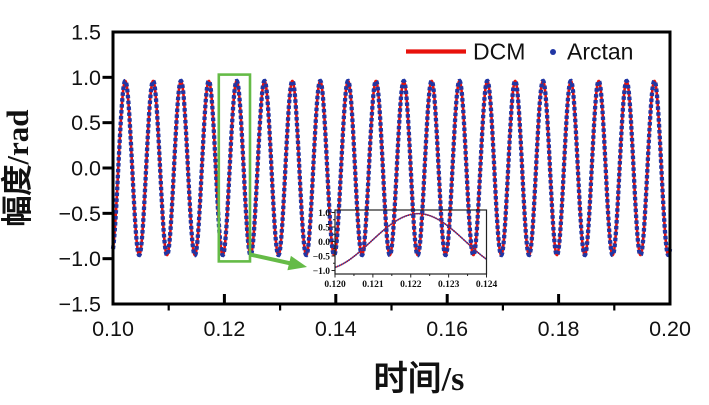  What do you see at coordinates (234, 168) in the screenshot?
I see `zoom-region-box` at bounding box center [234, 168].